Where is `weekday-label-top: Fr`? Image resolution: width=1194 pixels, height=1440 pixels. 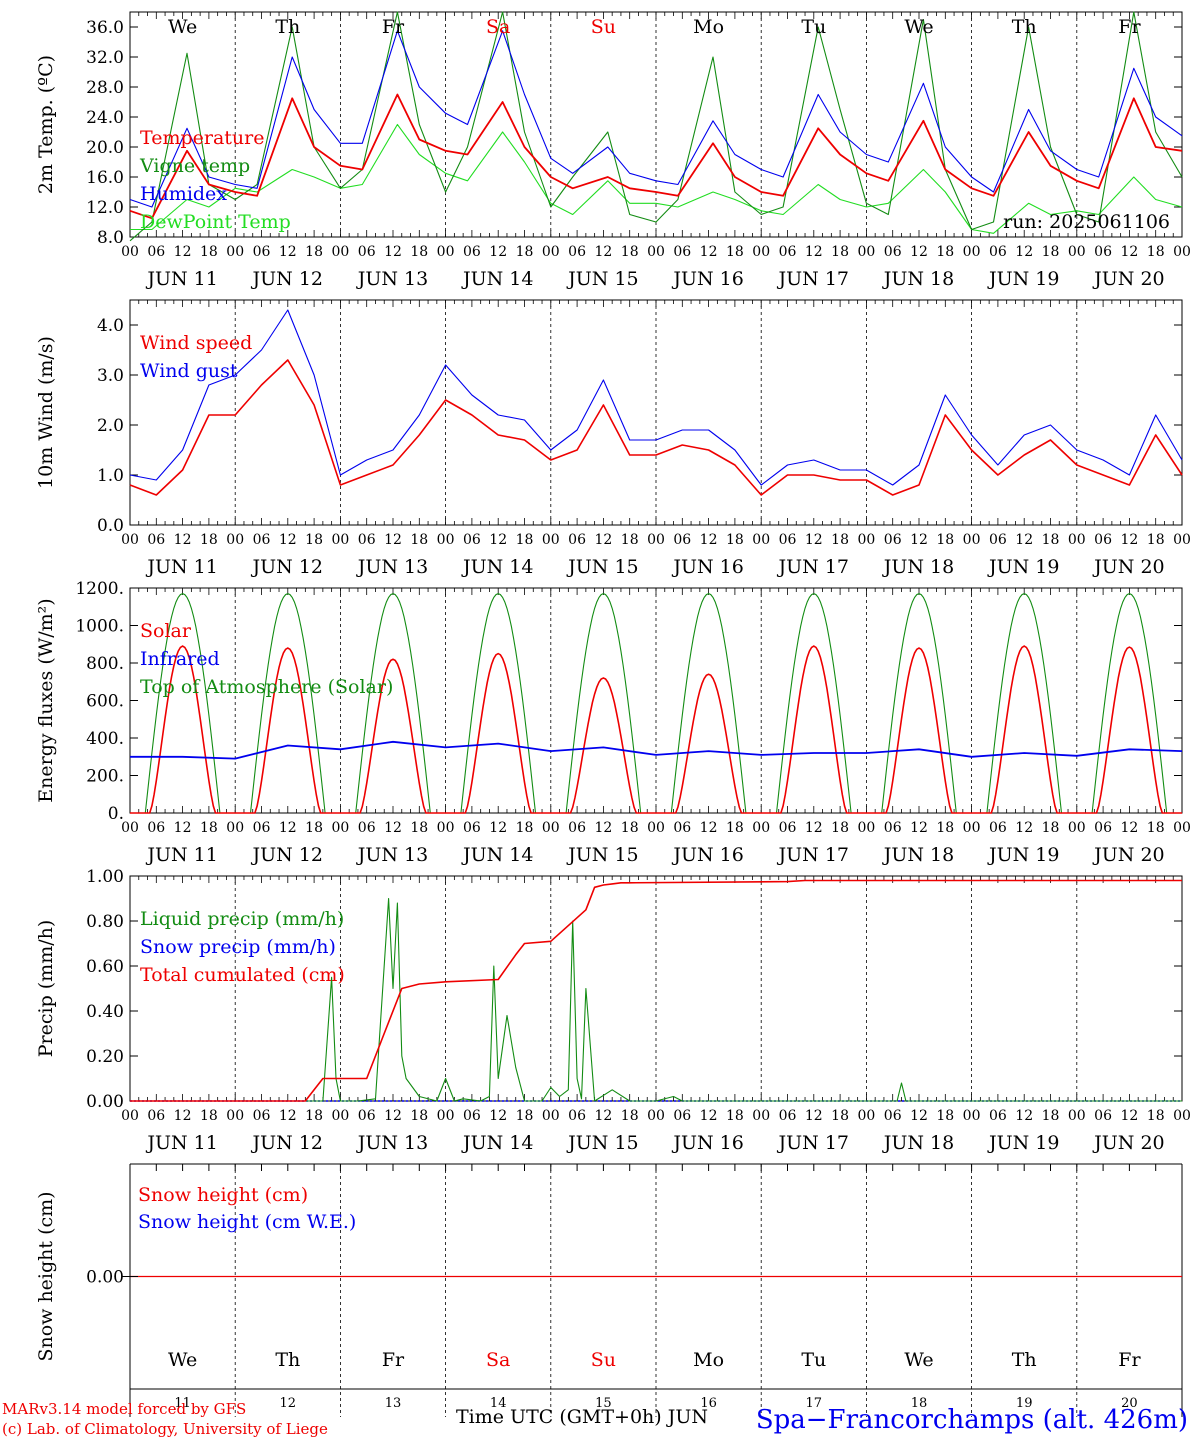
weekday-label-top: Fr is located at coordinates (1129, 27).